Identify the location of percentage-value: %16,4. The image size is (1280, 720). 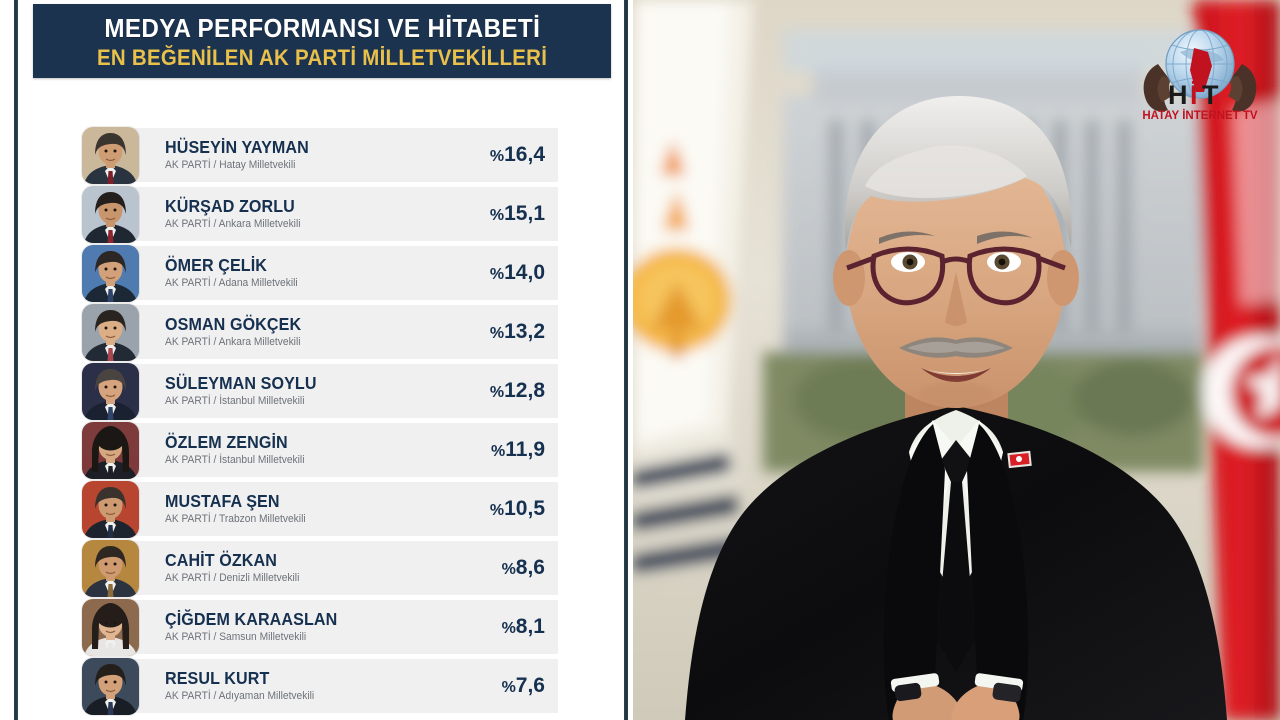
(502, 155).